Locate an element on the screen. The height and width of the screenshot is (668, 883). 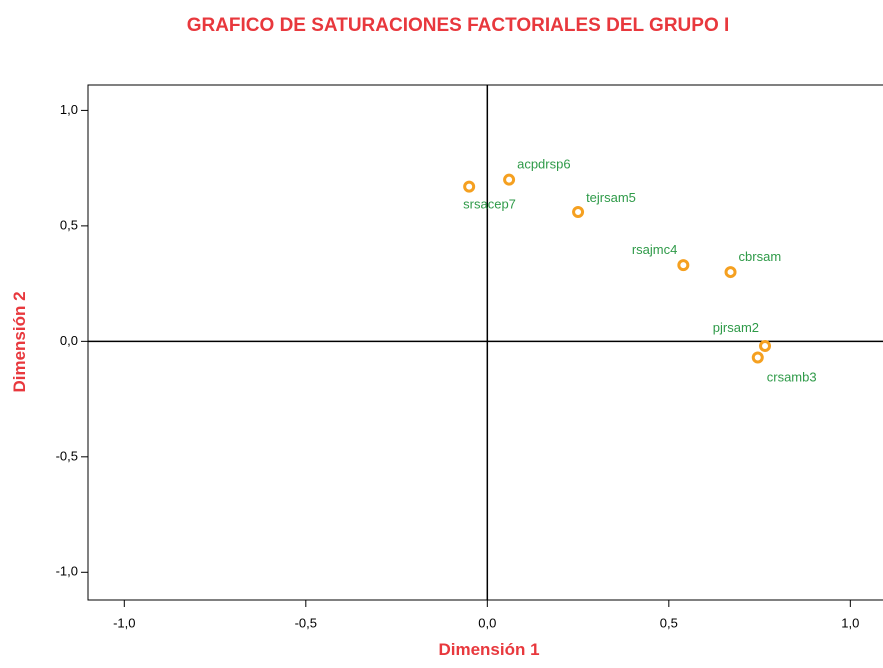
point-label: rsajmc4 is located at coordinates (655, 249).